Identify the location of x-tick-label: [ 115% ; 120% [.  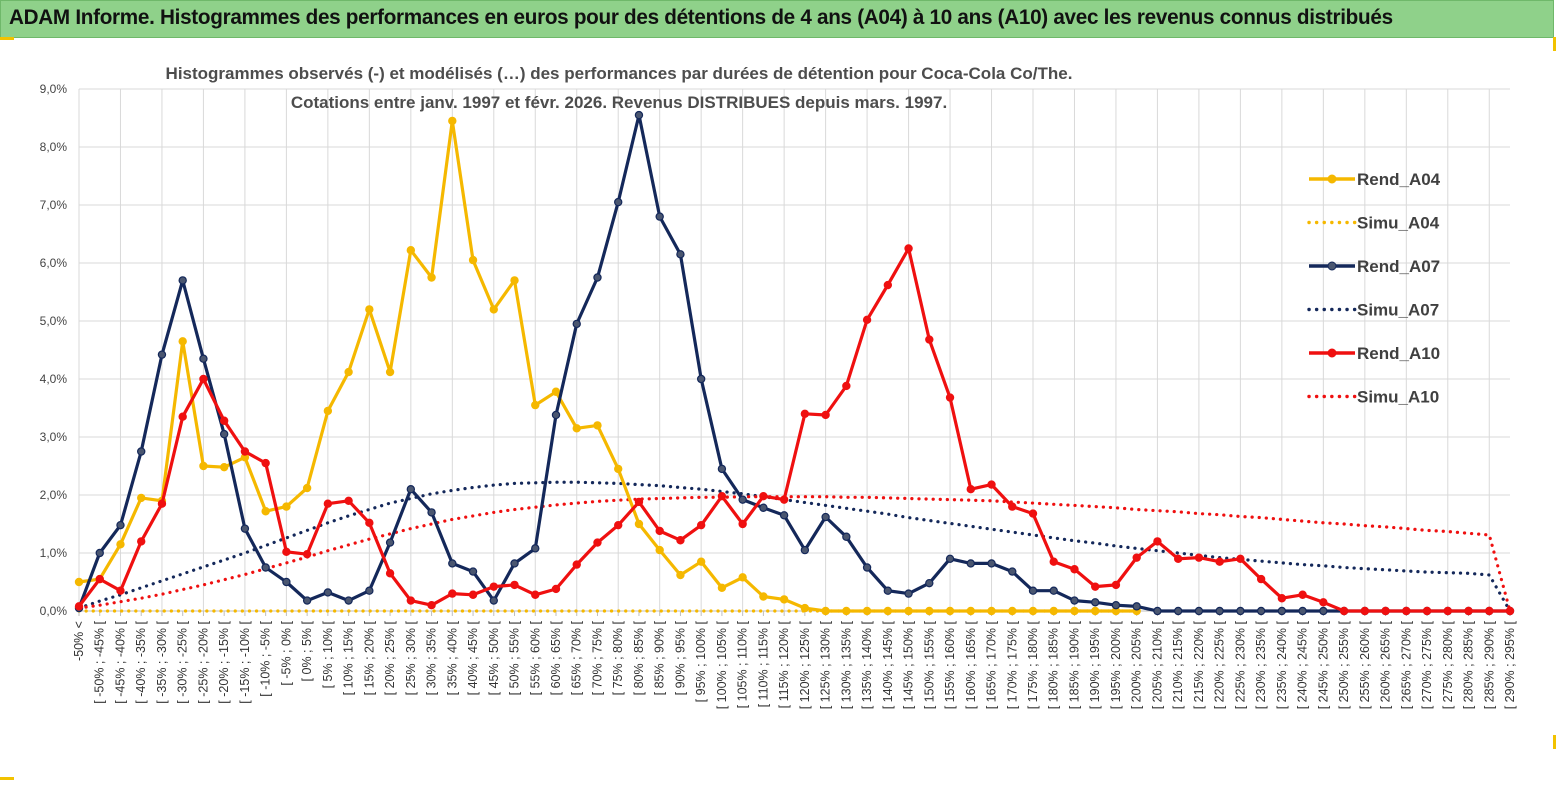
(784, 664).